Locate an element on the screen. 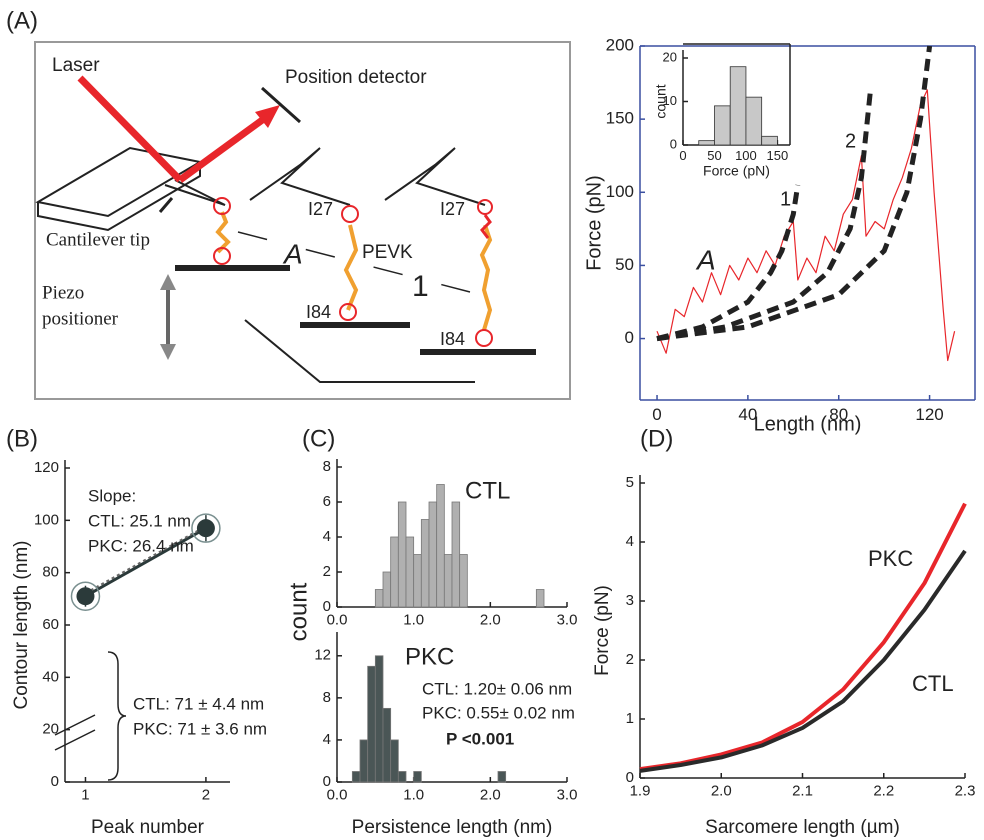  x-tick-label: 0 is located at coordinates (656, 414).